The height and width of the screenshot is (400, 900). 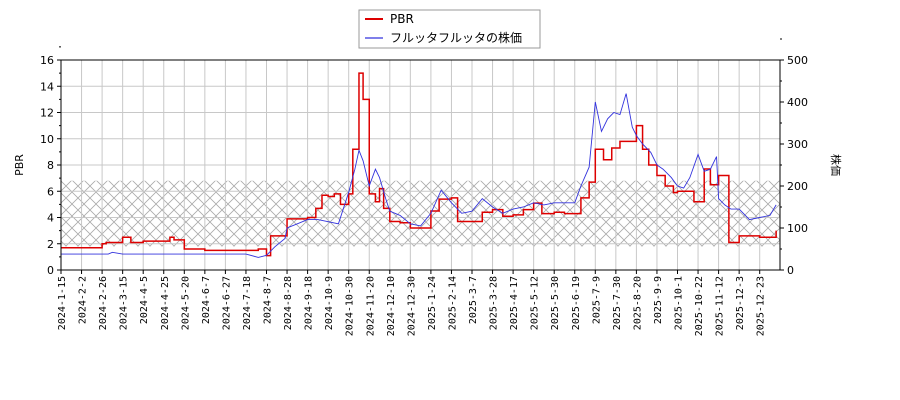 I want to click on x-axis-date-label: 2025-10-22, so click(x=699, y=306).